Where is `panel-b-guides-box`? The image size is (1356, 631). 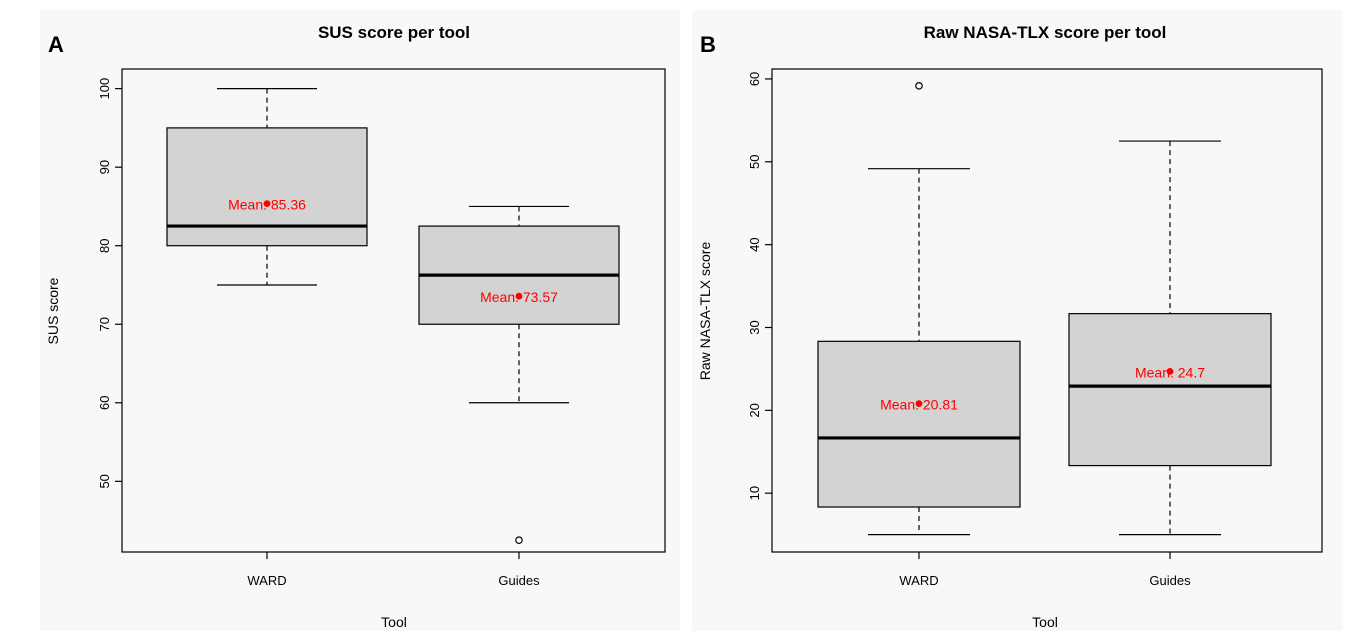 panel-b-guides-box is located at coordinates (1170, 390).